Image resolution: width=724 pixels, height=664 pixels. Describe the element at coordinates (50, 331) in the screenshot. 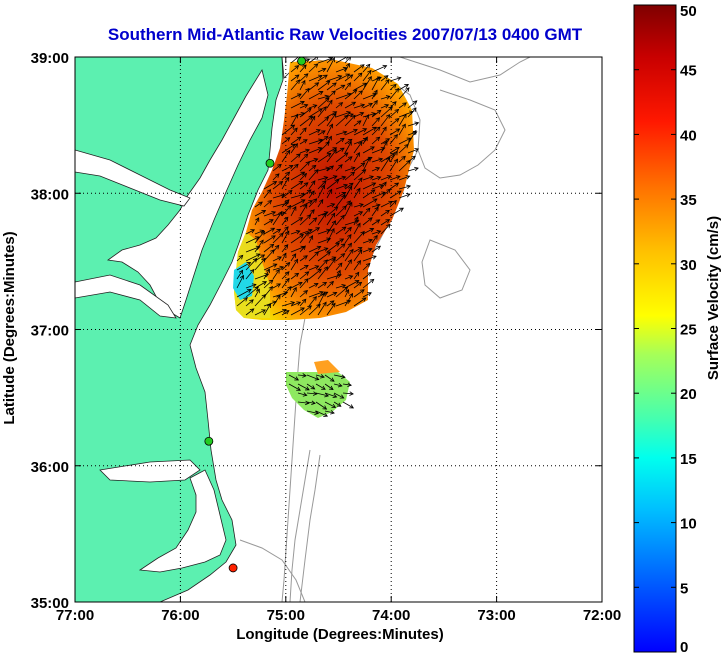

I see `y-tick-label: 37:00` at that location.